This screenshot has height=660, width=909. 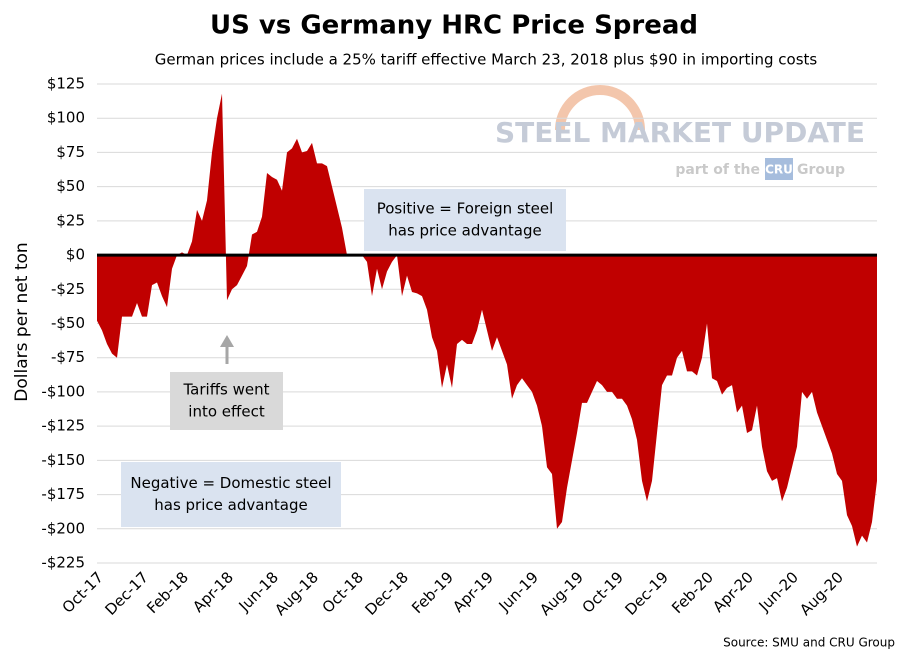 What do you see at coordinates (821, 170) in the screenshot?
I see `logo-tagline-end: Group` at bounding box center [821, 170].